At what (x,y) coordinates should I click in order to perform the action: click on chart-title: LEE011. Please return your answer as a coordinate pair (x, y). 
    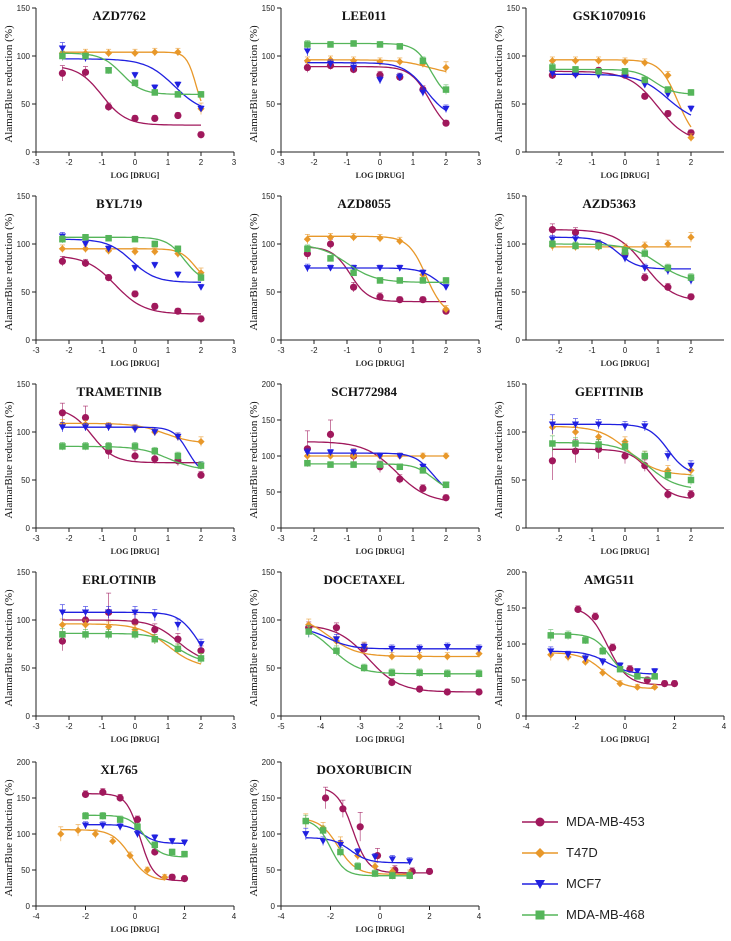
    Looking at the image, I should click on (364, 15).